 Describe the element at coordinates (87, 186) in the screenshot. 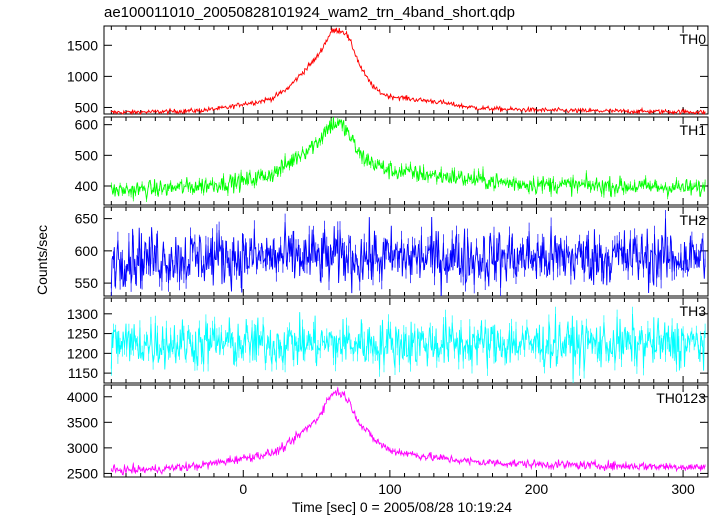

I see `y-tick-label: 400` at that location.